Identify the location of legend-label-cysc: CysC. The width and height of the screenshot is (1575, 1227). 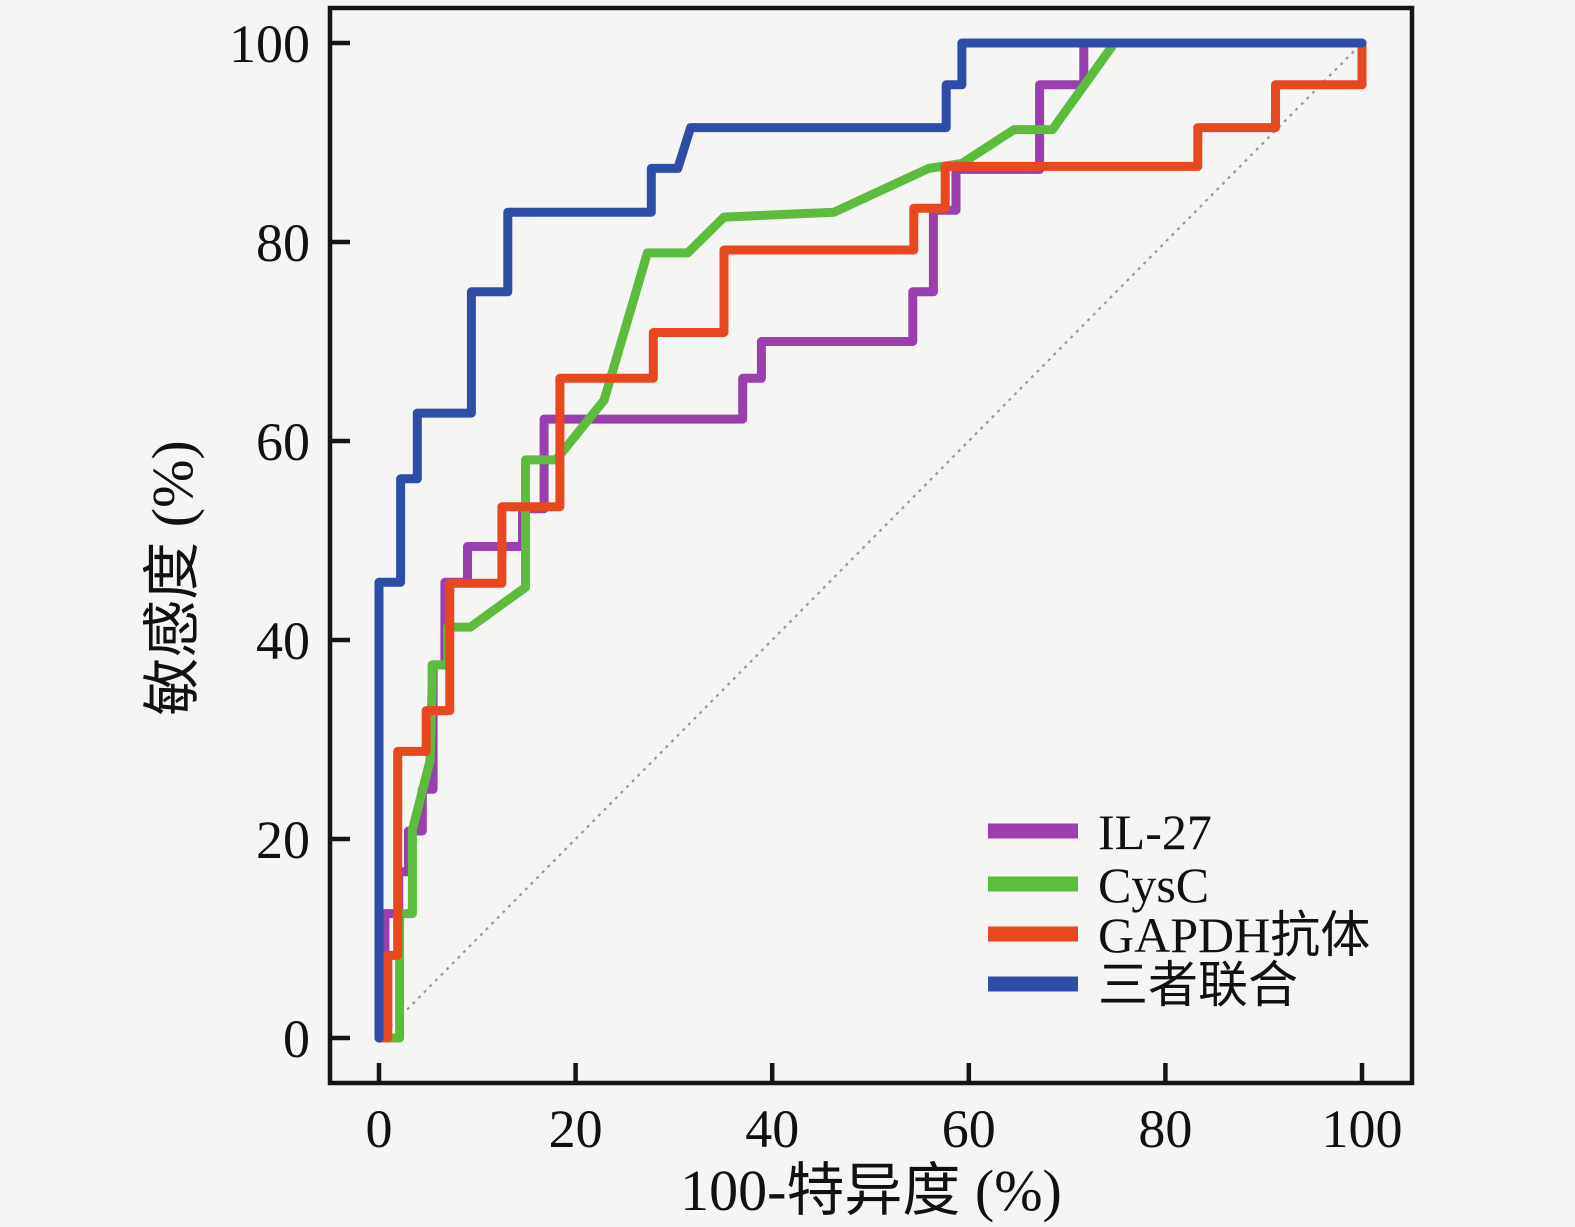
(1153, 885).